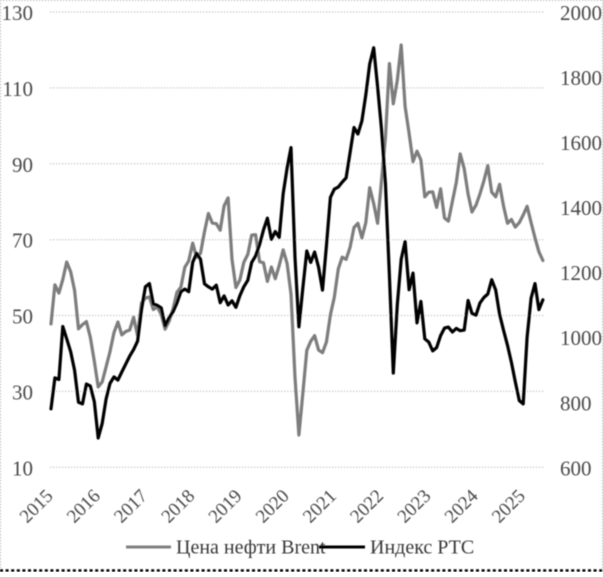  Describe the element at coordinates (576, 403) in the screenshot. I see `svg-text: 800` at that location.